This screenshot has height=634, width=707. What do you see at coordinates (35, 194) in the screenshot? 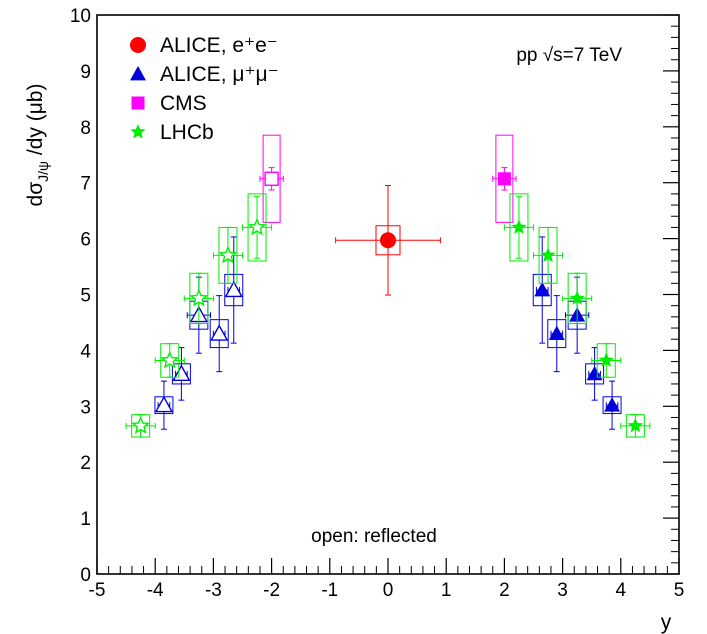
I see `y-axis-title-d: dσ` at bounding box center [35, 194].